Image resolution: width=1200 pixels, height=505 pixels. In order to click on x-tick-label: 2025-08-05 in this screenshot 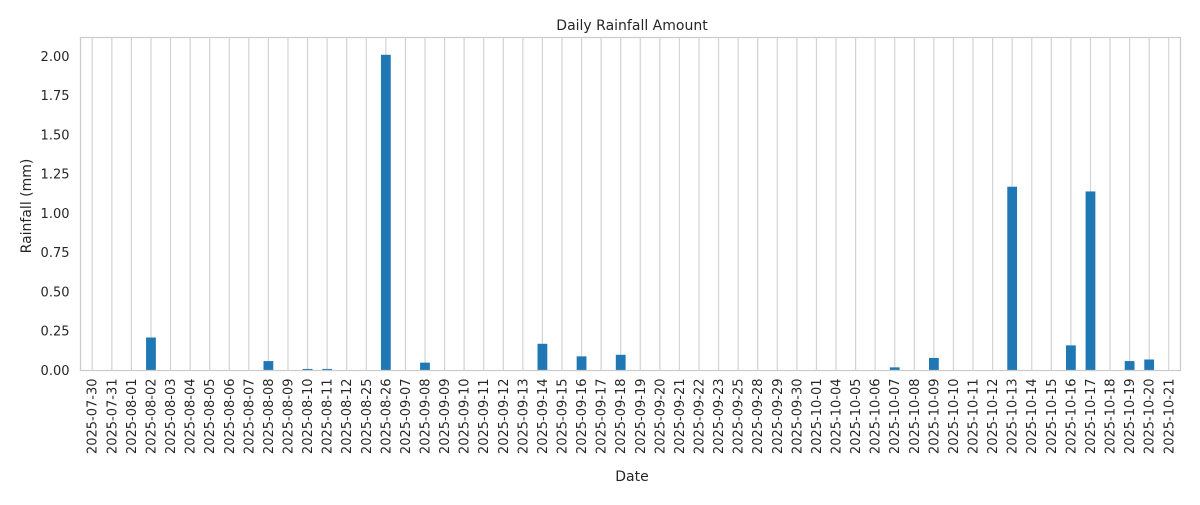, I will do `click(210, 417)`.